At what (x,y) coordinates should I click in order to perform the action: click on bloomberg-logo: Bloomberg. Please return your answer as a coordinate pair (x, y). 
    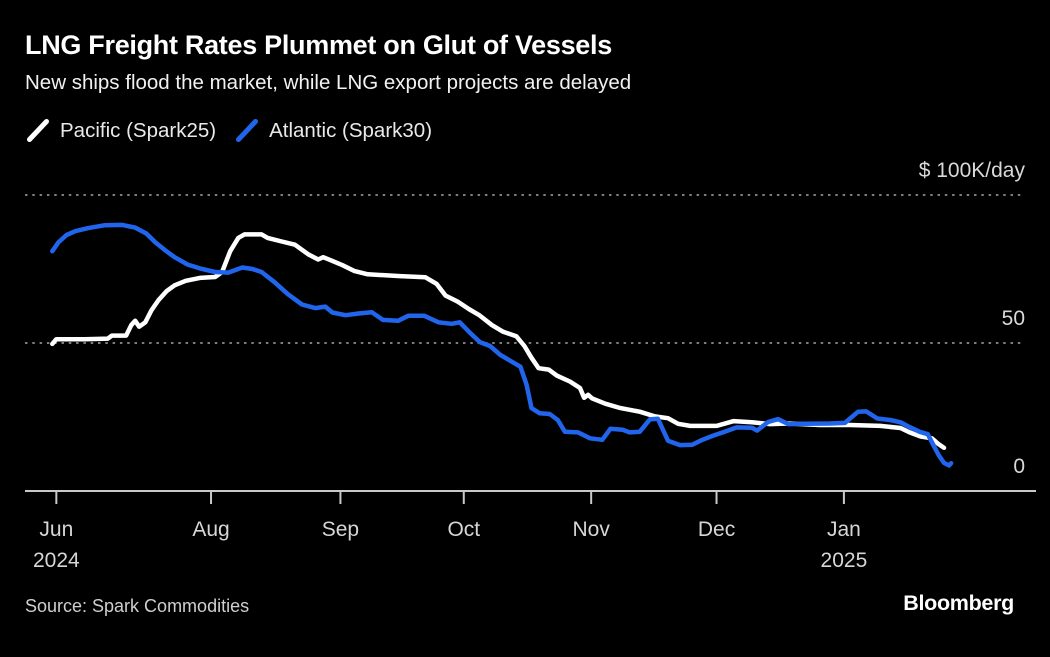
    Looking at the image, I should click on (958, 603).